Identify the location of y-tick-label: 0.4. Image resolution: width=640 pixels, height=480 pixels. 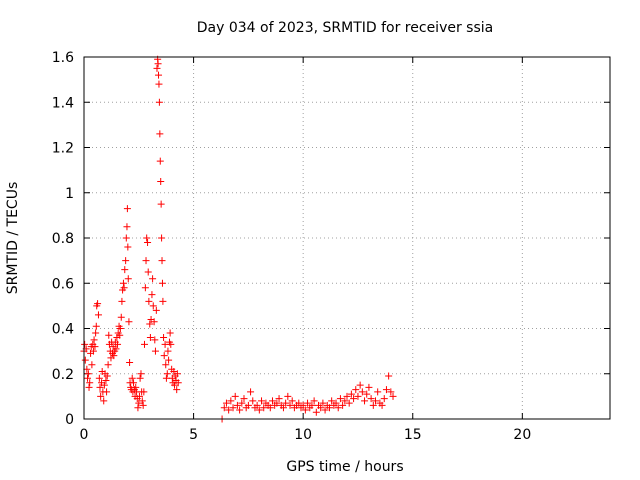
(63, 330).